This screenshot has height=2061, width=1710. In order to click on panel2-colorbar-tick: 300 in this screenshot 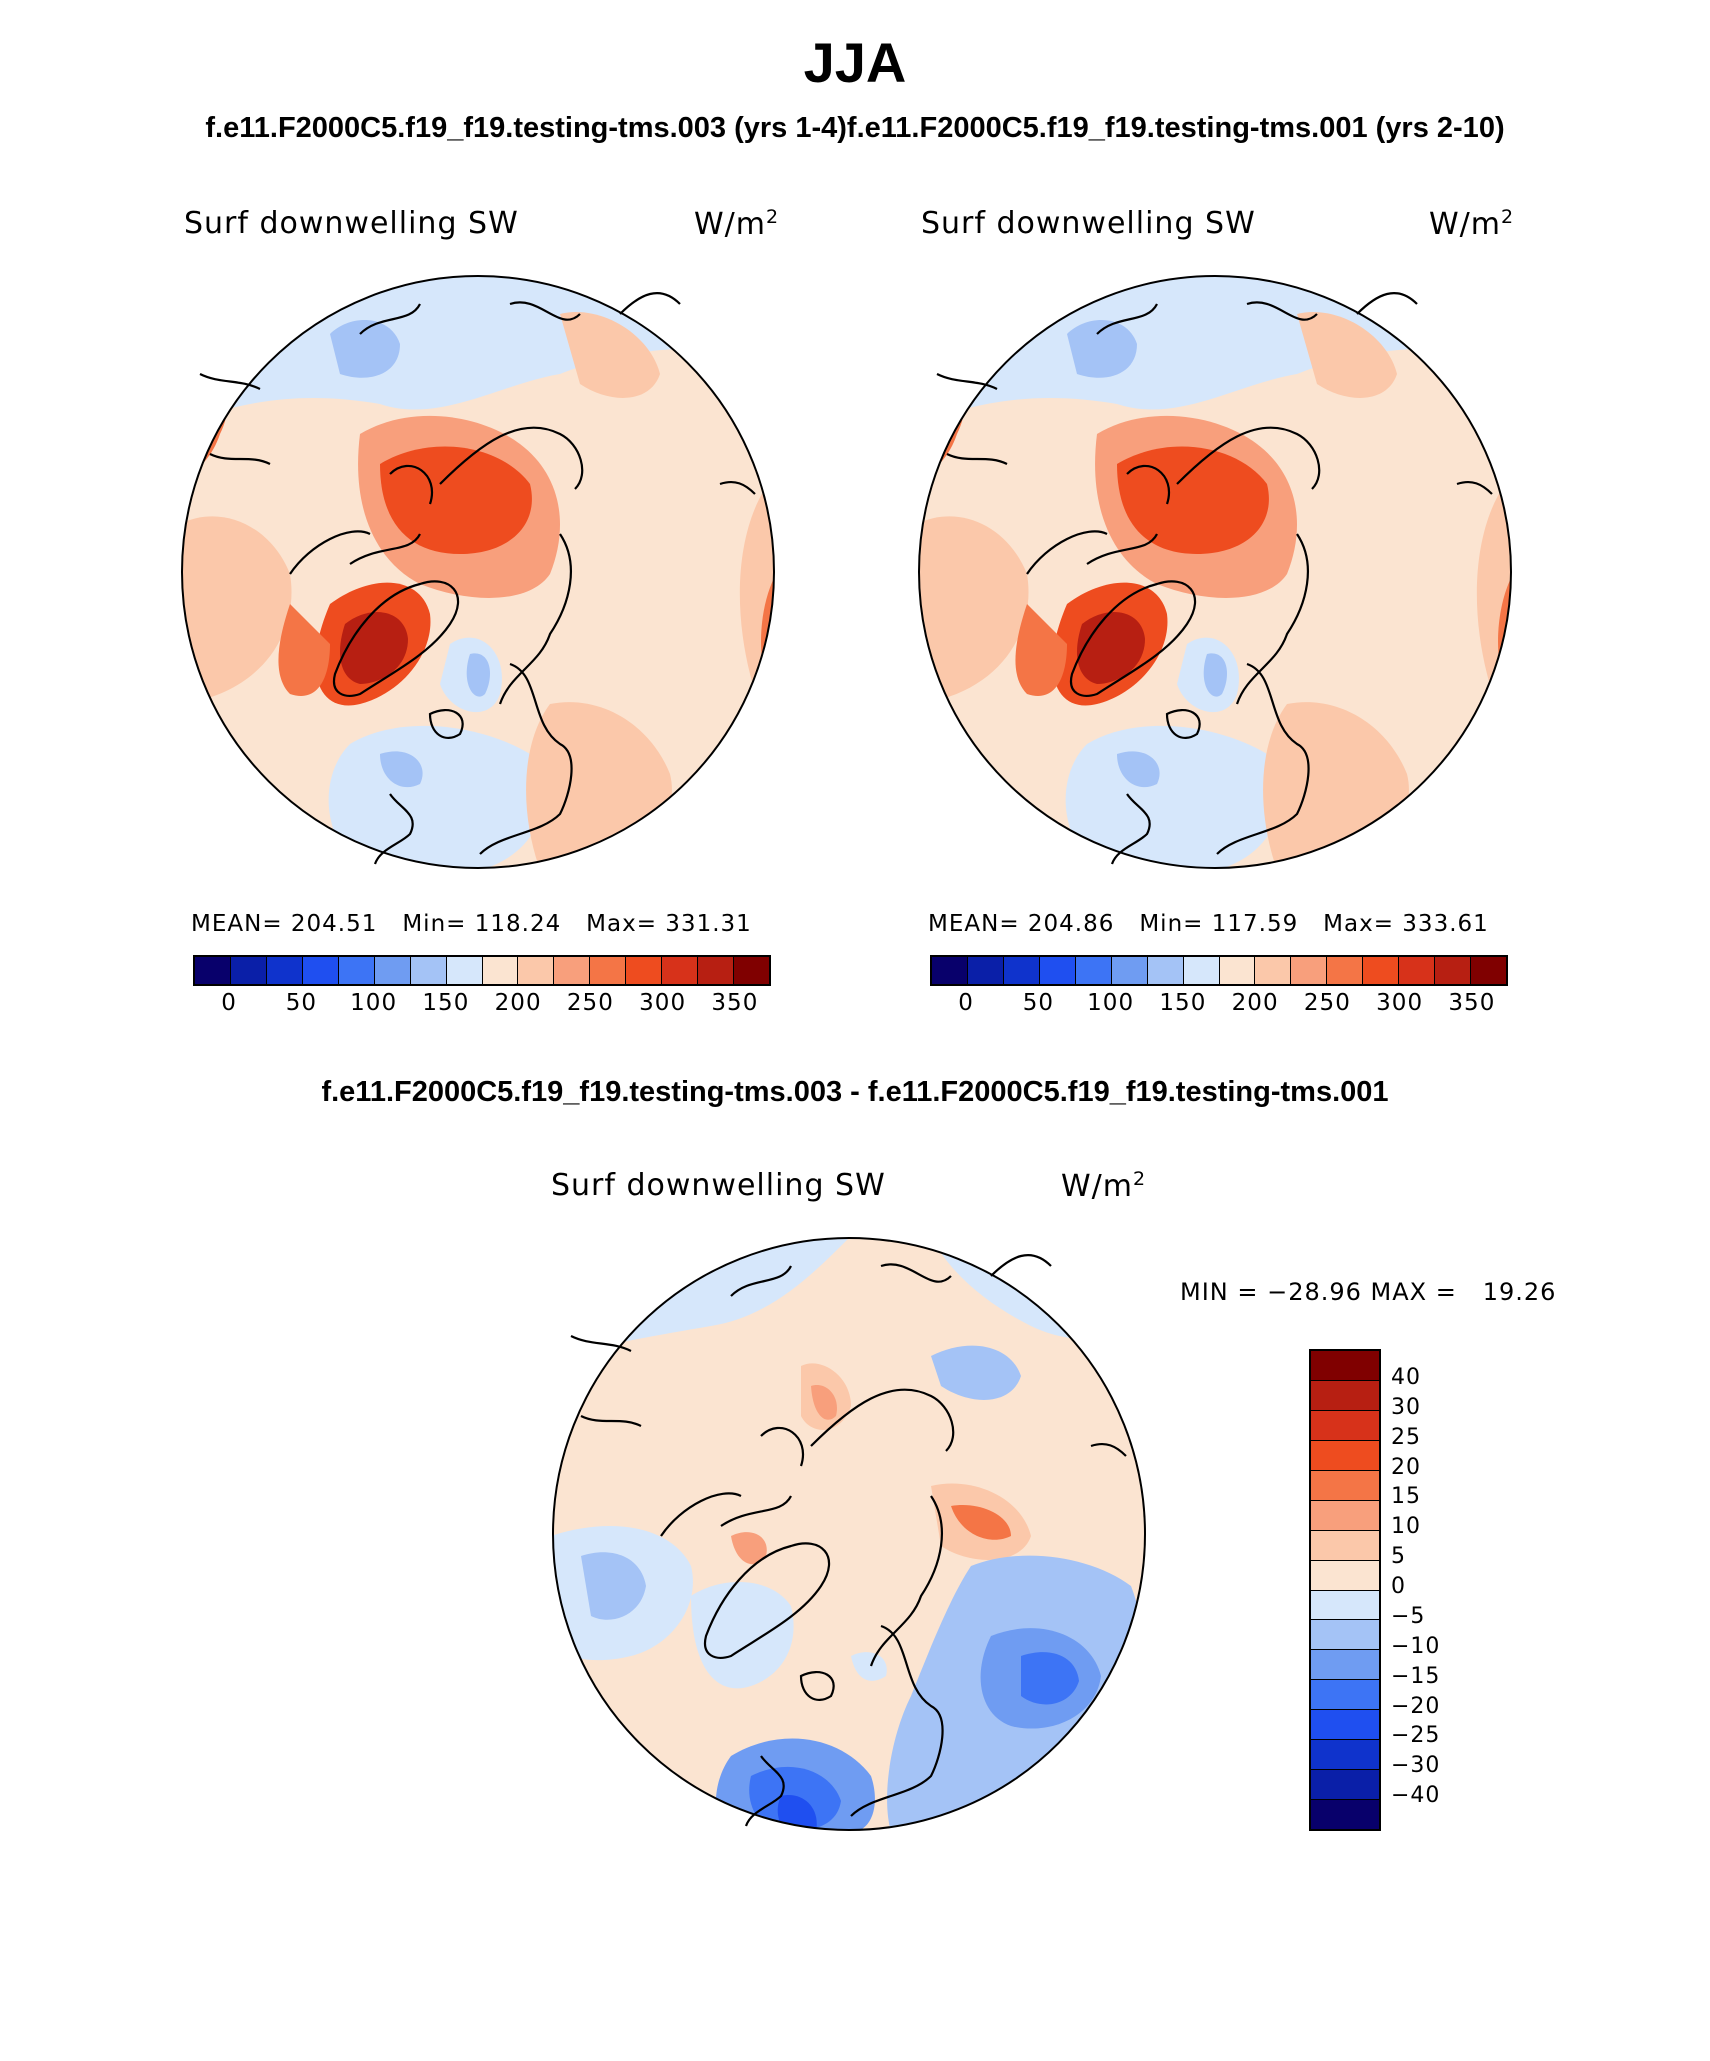, I will do `click(1400, 1003)`.